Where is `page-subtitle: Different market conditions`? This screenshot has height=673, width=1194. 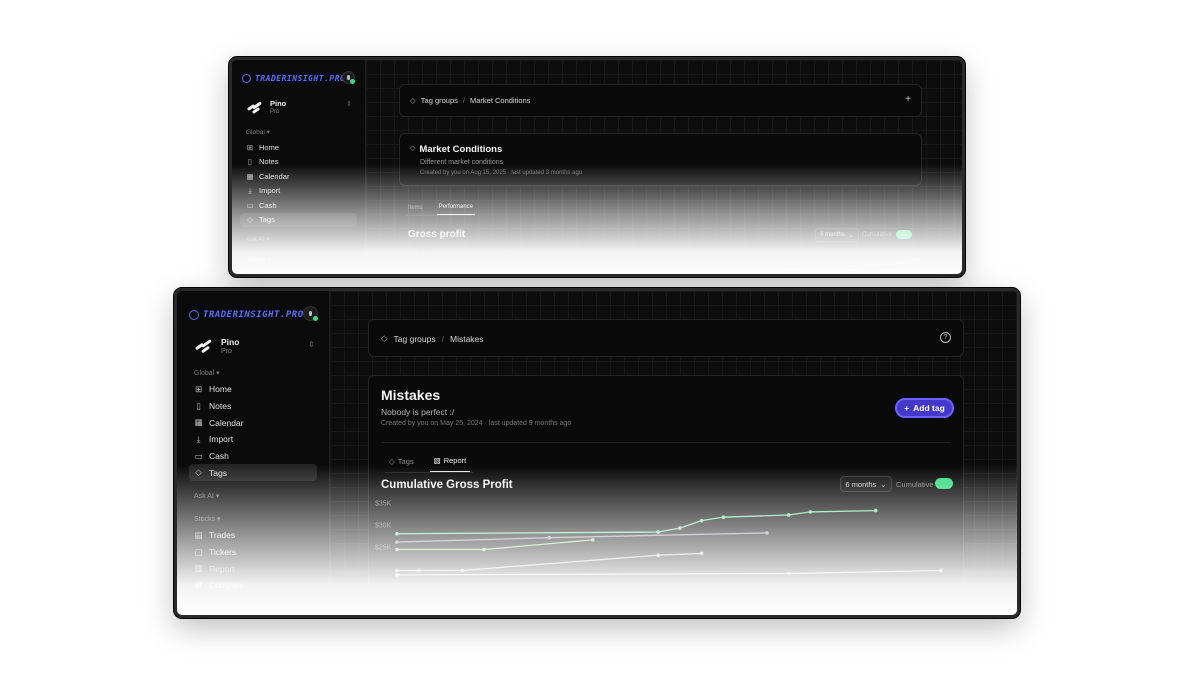
page-subtitle: Different market conditions is located at coordinates (462, 162).